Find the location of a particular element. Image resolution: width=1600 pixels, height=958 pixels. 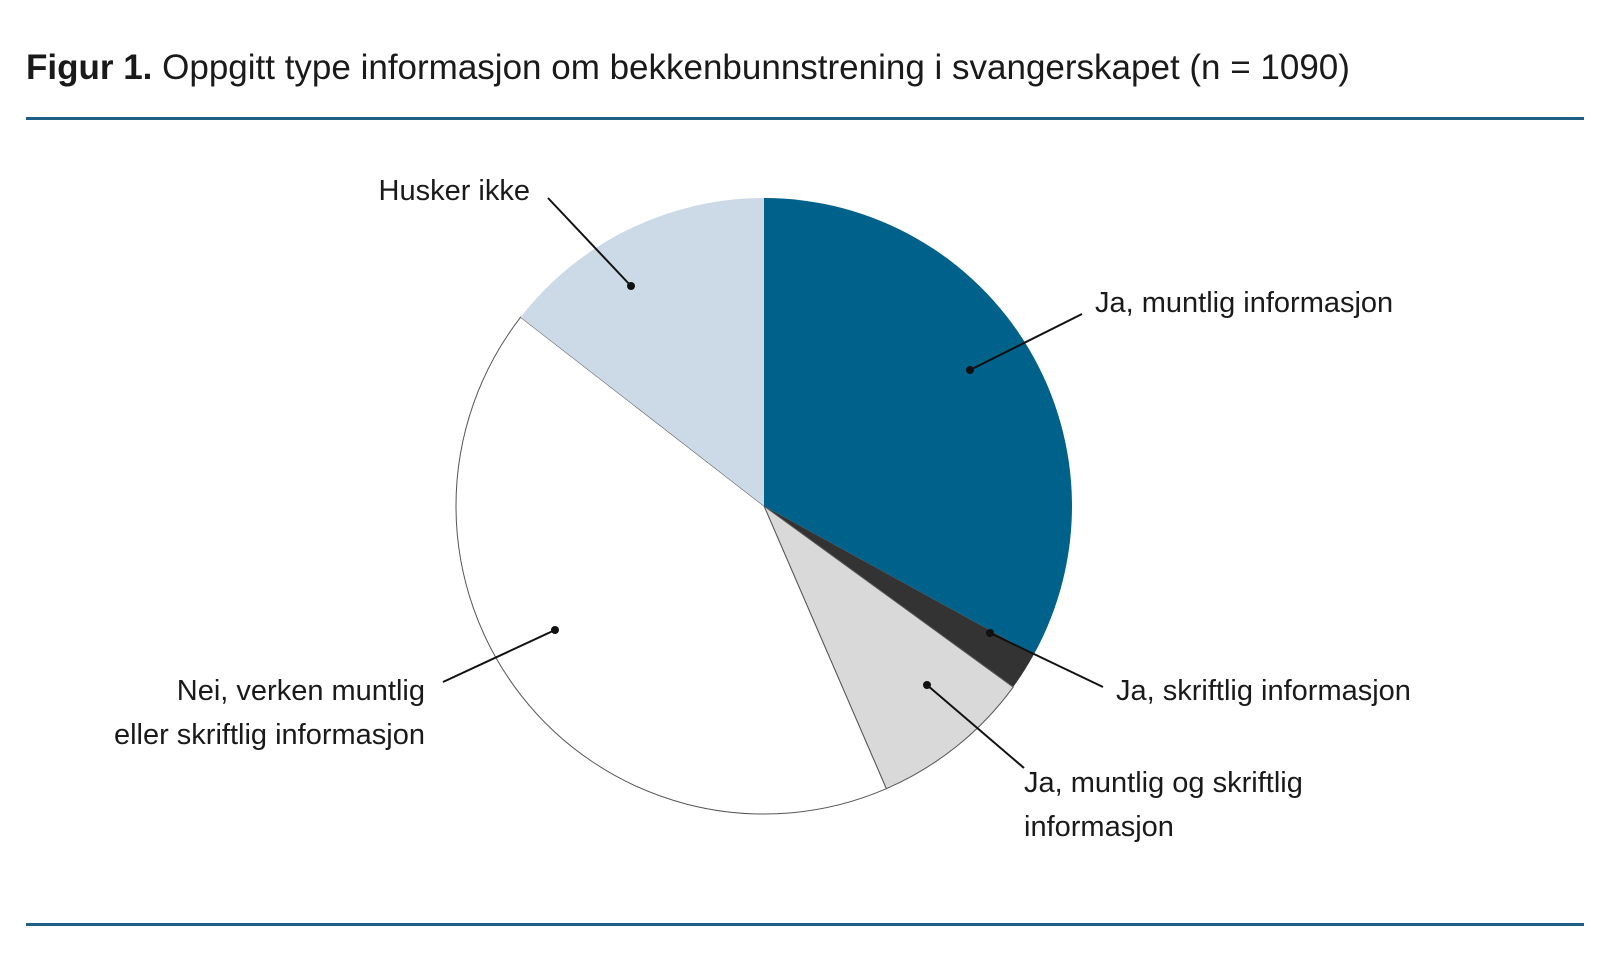

slice-label-2: Ja, muntlig og skriftlig informasjon is located at coordinates (1163, 805).